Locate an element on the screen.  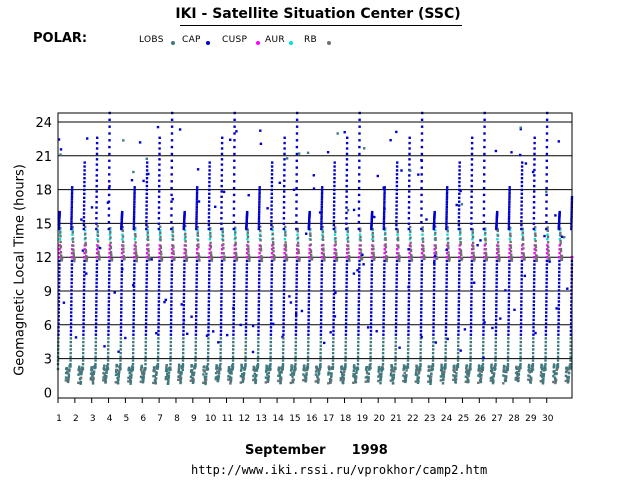
legend-dot-aur is located at coordinates (291, 43).